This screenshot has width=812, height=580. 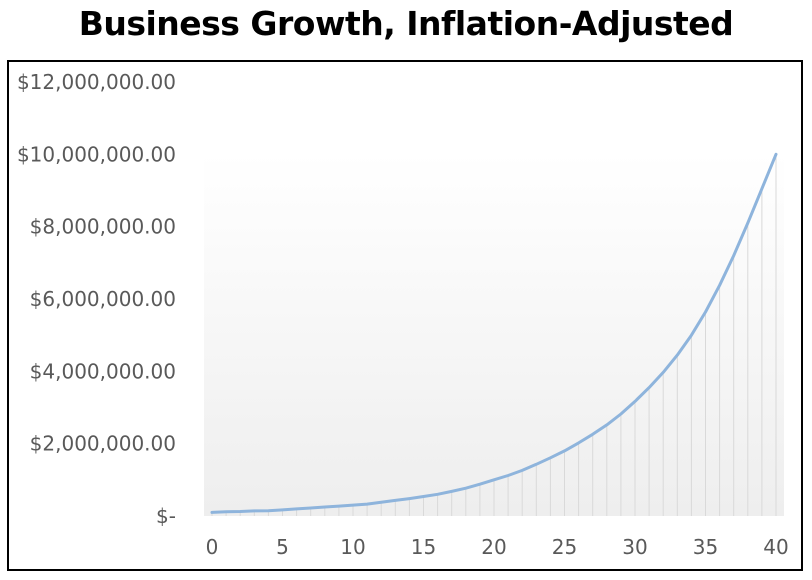 What do you see at coordinates (103, 227) in the screenshot?
I see `y-tick-label: $8,000,000.00` at bounding box center [103, 227].